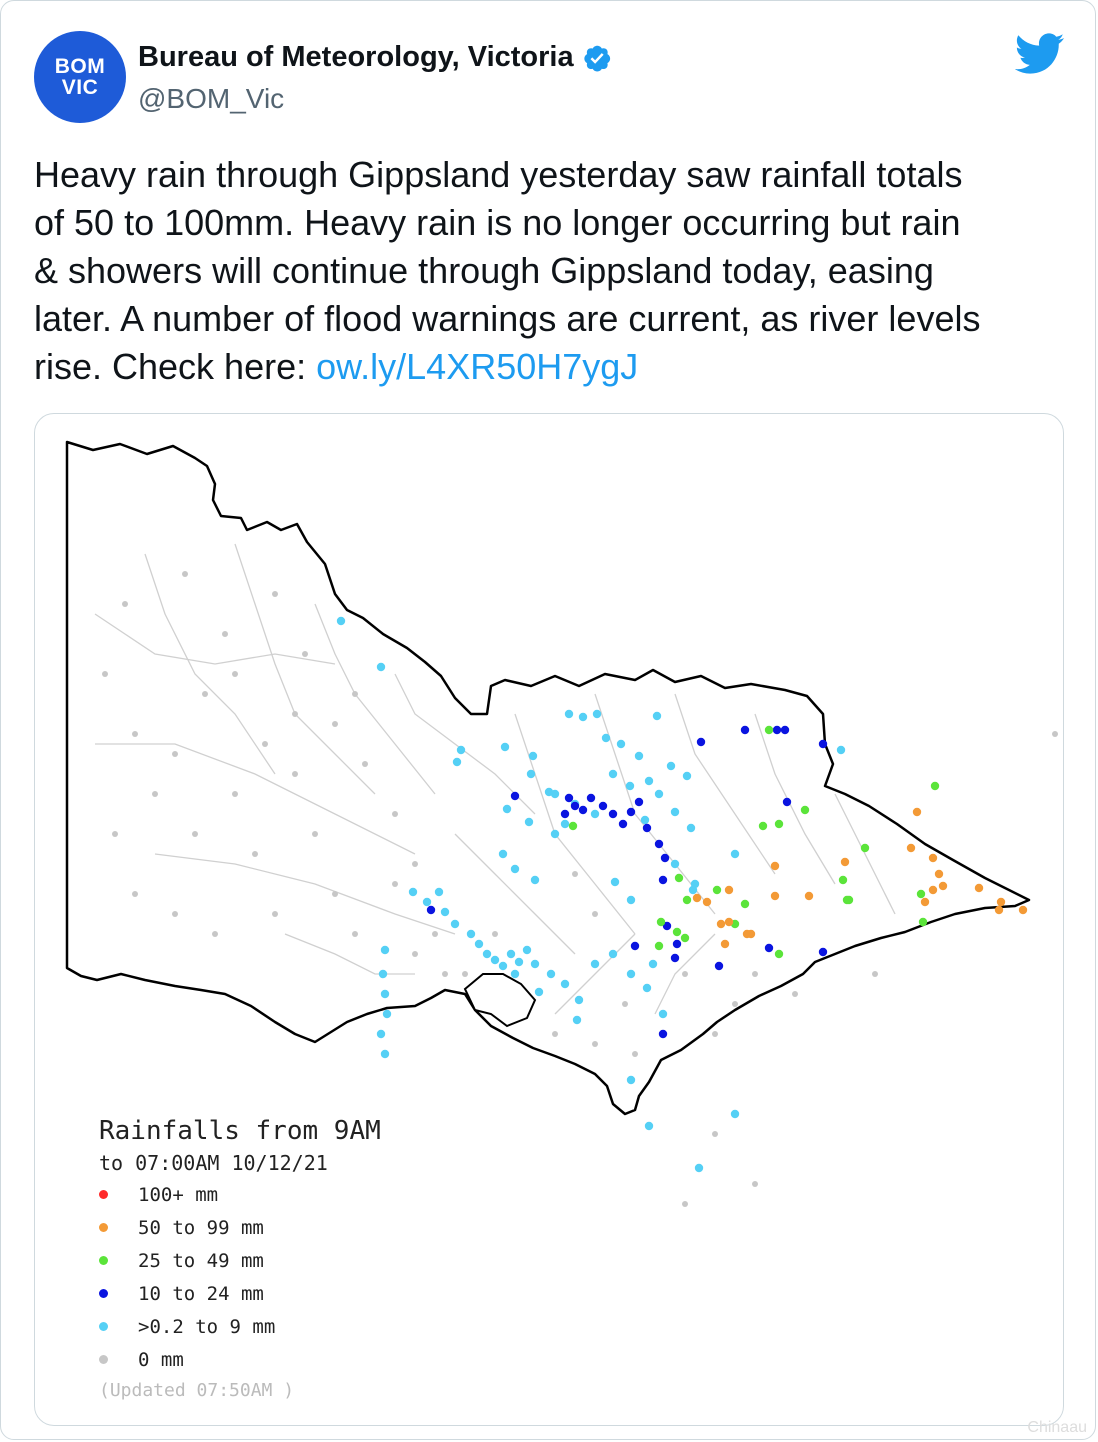  Describe the element at coordinates (477, 366) in the screenshot. I see `tweet-link: ow.ly/L4XR50H7ygJ` at that location.